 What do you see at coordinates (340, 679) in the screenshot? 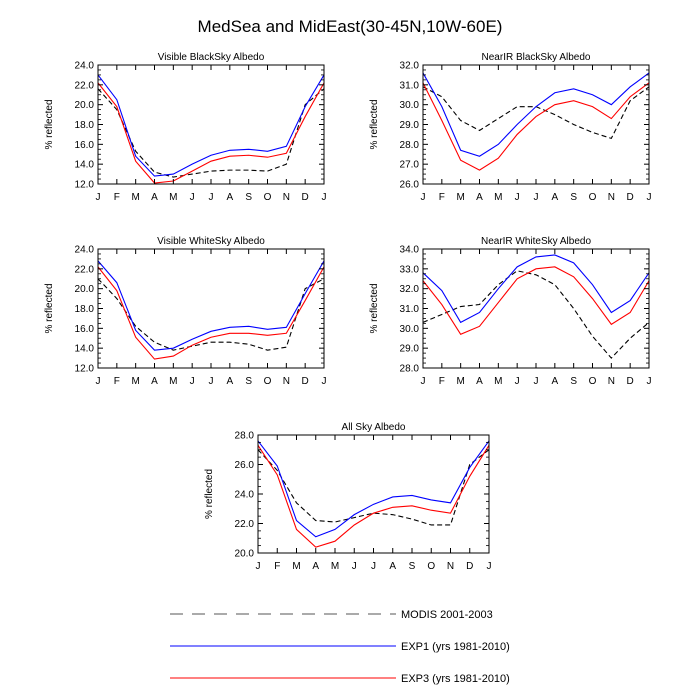
I see `legend-item-exp3: EXP3 (yrs 1981-2010)` at bounding box center [340, 679].